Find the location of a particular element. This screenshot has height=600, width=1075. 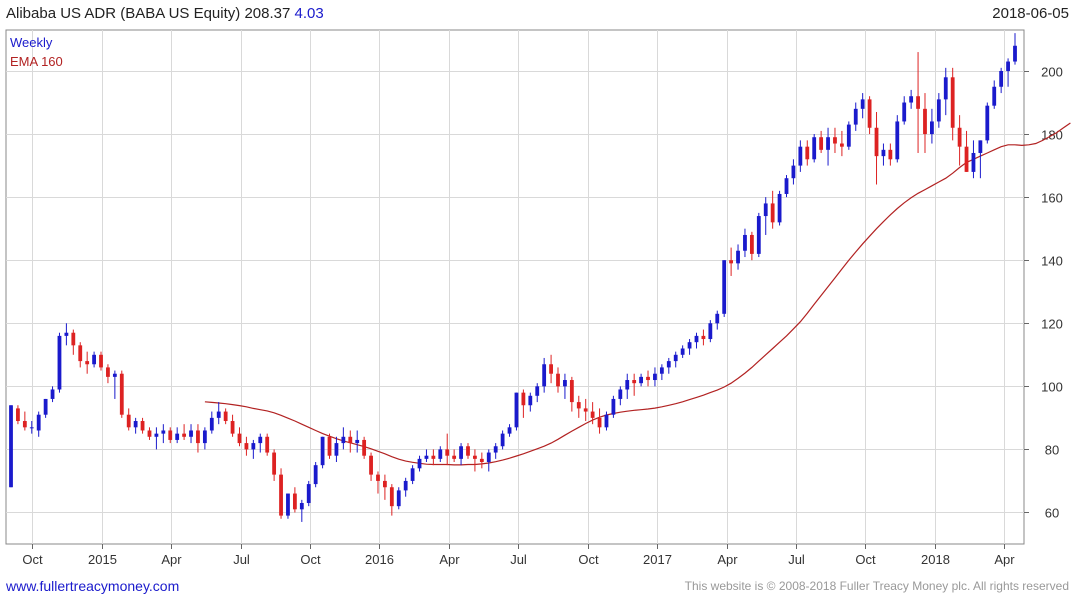

x-tick-label: 2015 is located at coordinates (102, 559).